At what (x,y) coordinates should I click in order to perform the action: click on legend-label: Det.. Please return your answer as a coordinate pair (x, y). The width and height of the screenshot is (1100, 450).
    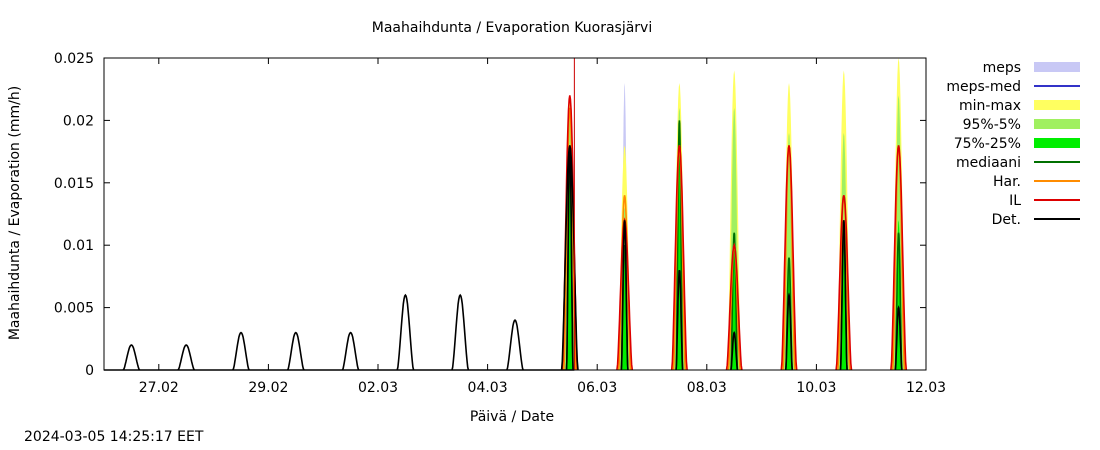
    Looking at the image, I should click on (1006, 220).